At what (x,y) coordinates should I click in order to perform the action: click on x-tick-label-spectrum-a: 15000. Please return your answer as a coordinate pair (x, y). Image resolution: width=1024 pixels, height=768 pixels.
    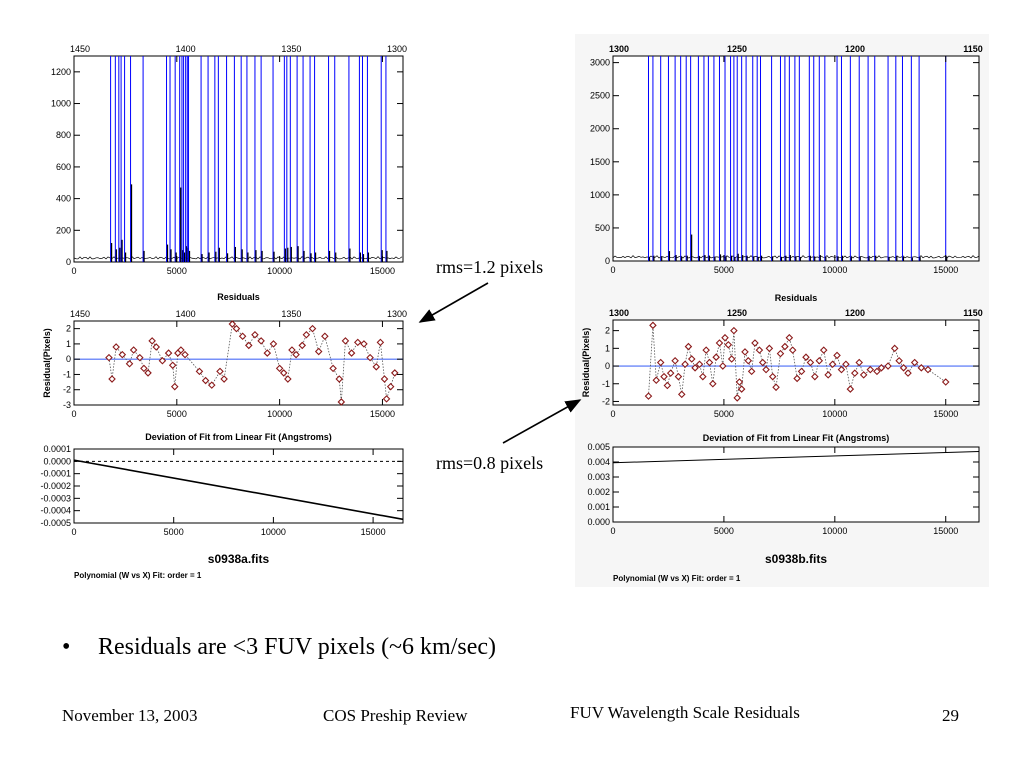
    Looking at the image, I should click on (382, 271).